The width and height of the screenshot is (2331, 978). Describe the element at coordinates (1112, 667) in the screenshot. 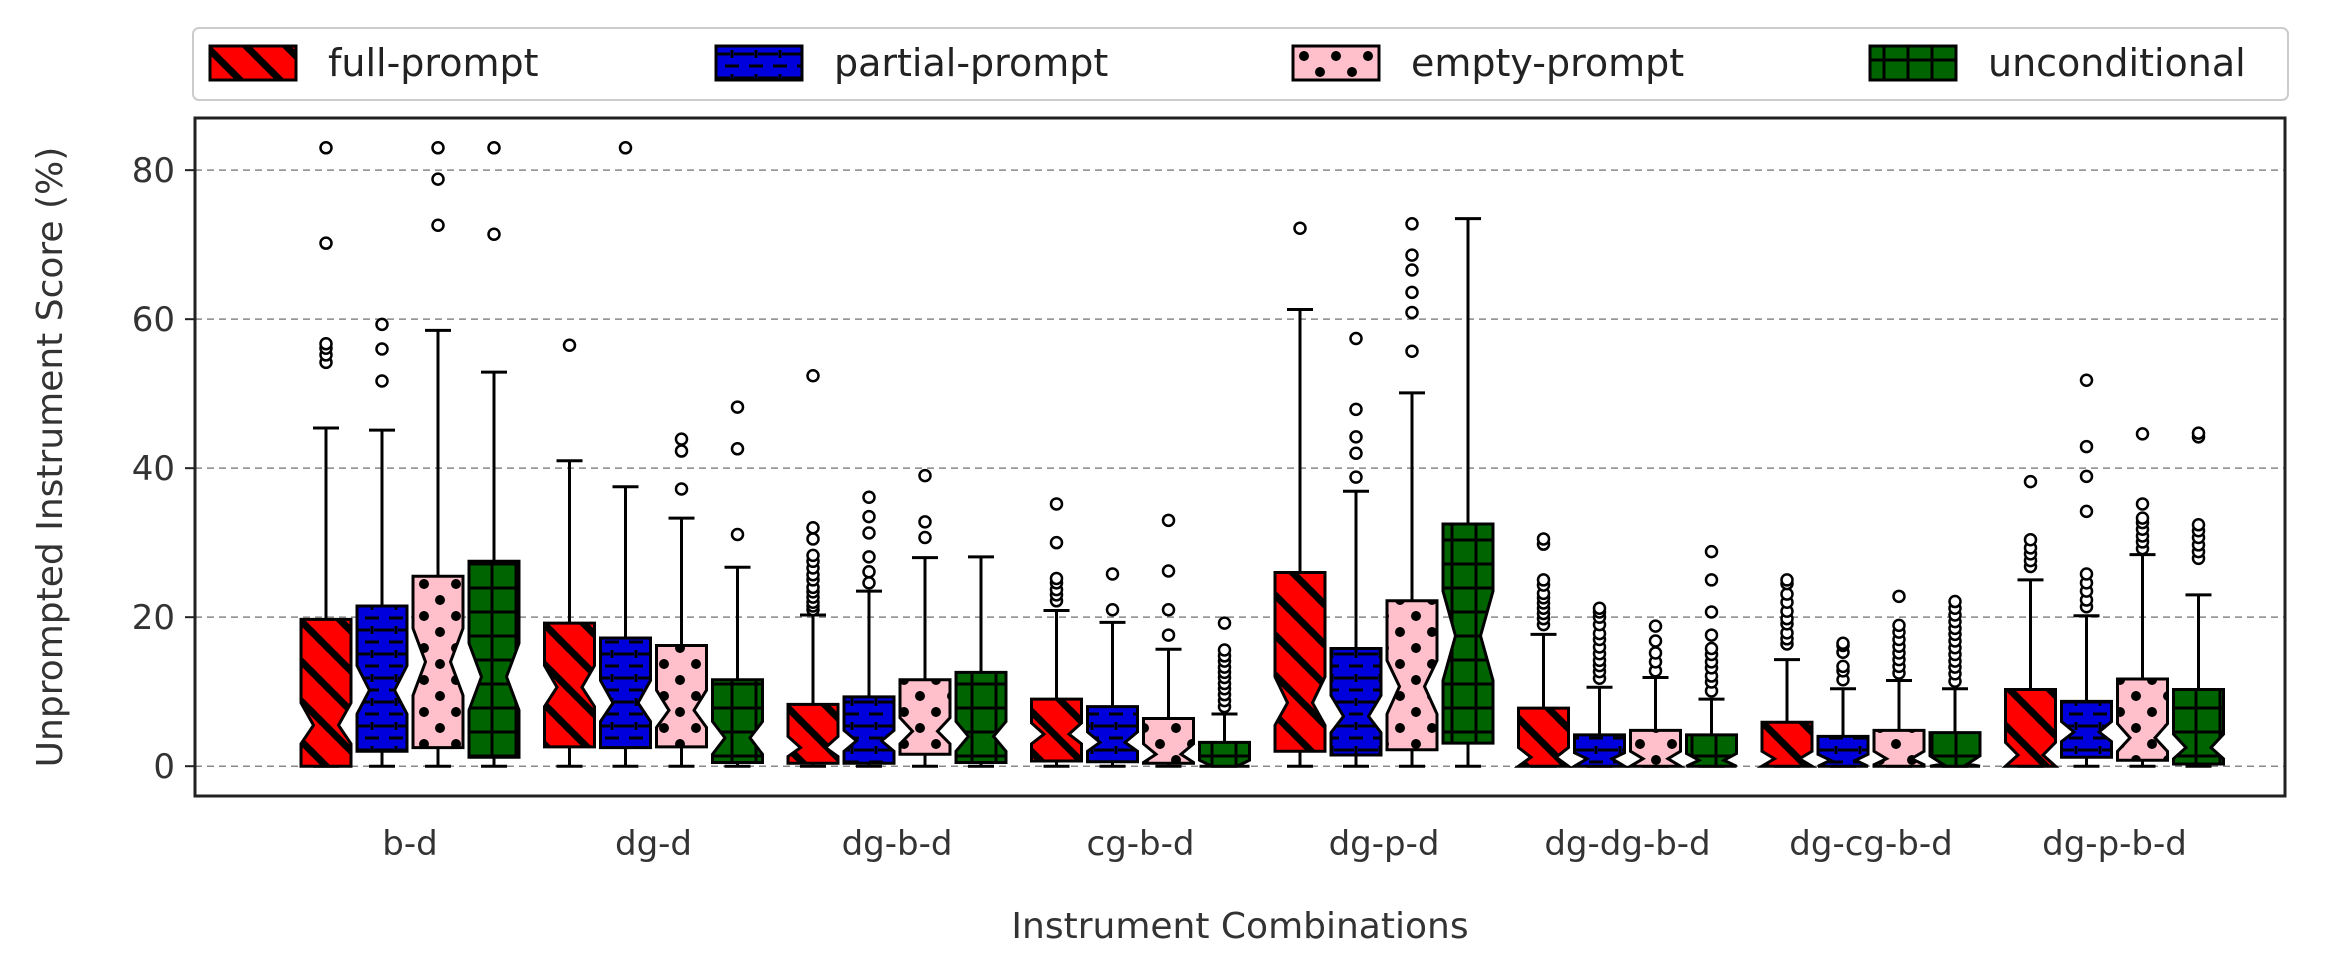

I see `box-partial-prompt-cg-b-d` at that location.